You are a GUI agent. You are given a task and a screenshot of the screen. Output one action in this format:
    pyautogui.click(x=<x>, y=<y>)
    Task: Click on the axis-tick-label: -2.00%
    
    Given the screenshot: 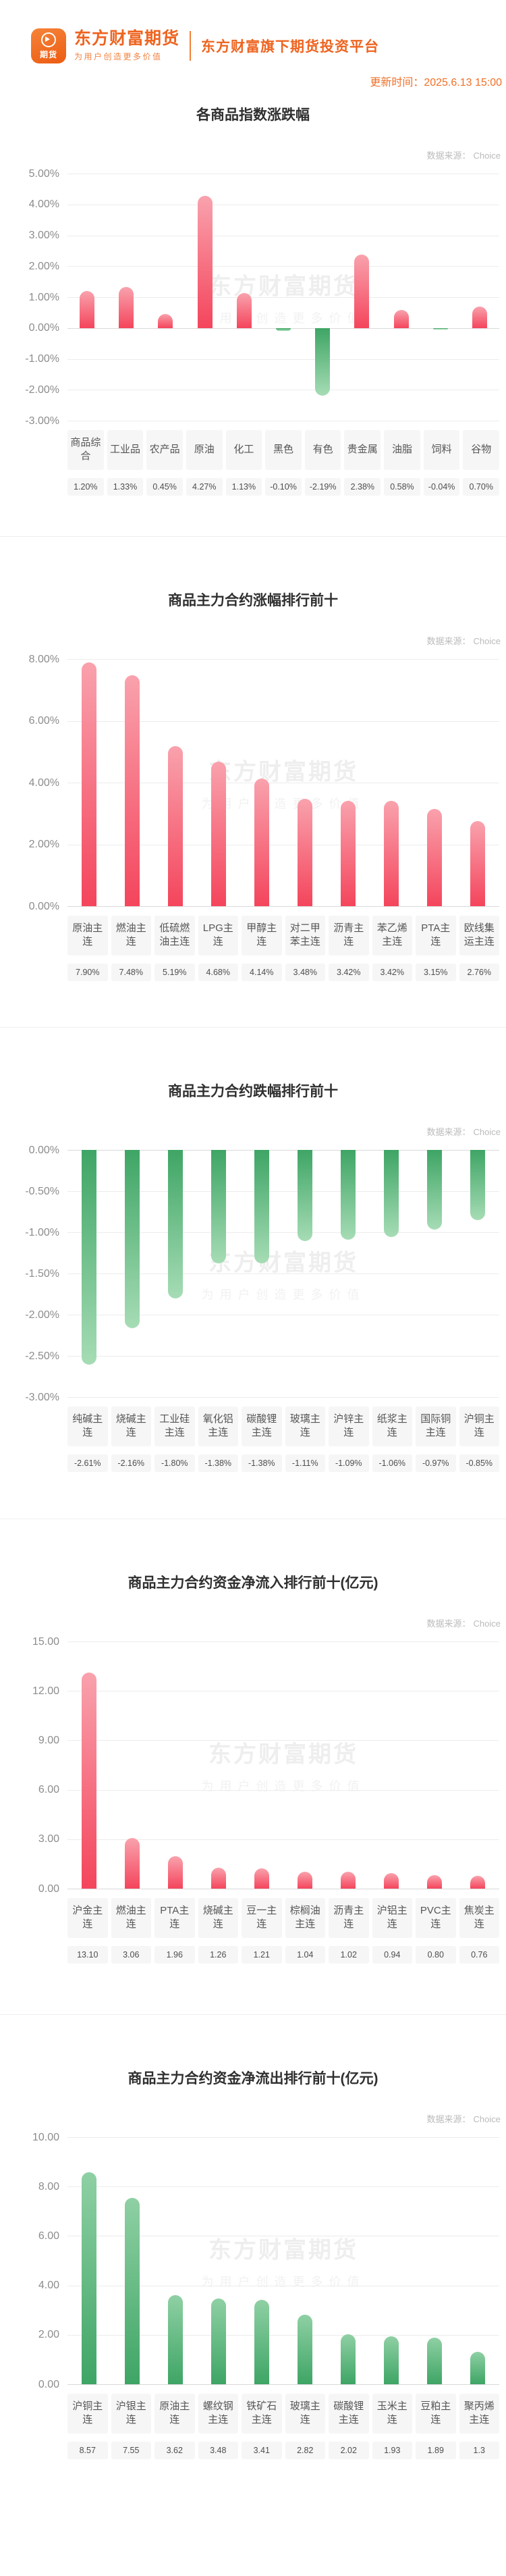 What is the action you would take?
    pyautogui.click(x=42, y=390)
    